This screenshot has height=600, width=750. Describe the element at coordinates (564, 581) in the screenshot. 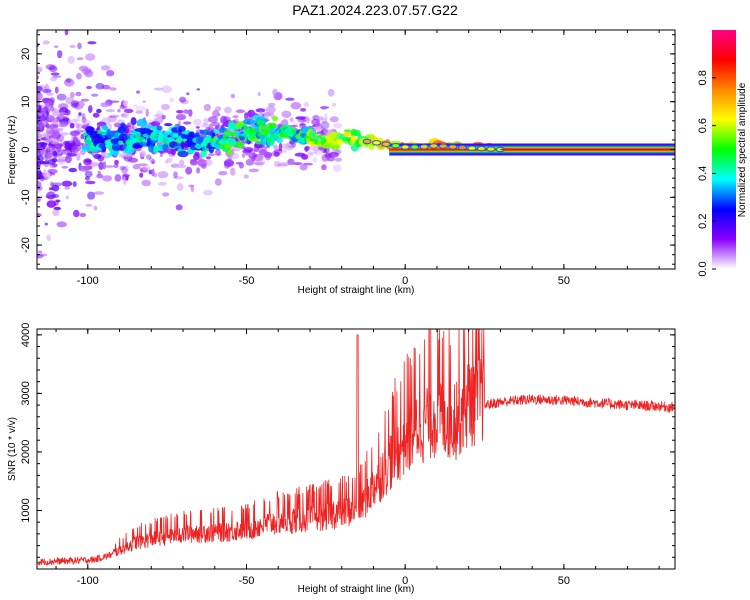

I see `x-tick-label: 50` at that location.